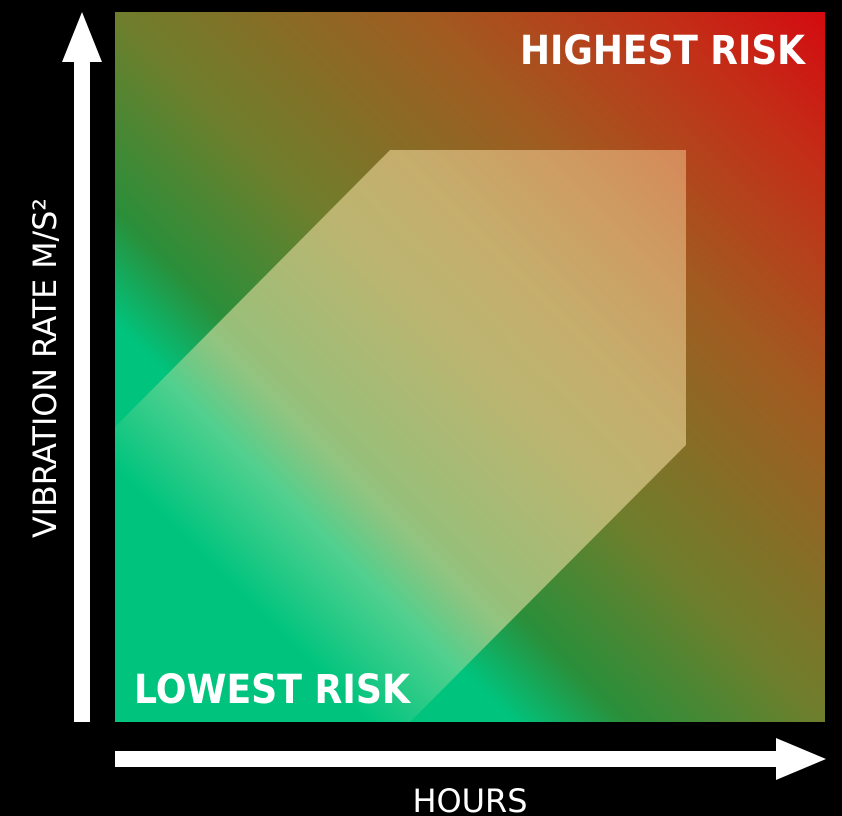  I want to click on y-axis-label: VIBRATION RATE M/S², so click(45, 368).